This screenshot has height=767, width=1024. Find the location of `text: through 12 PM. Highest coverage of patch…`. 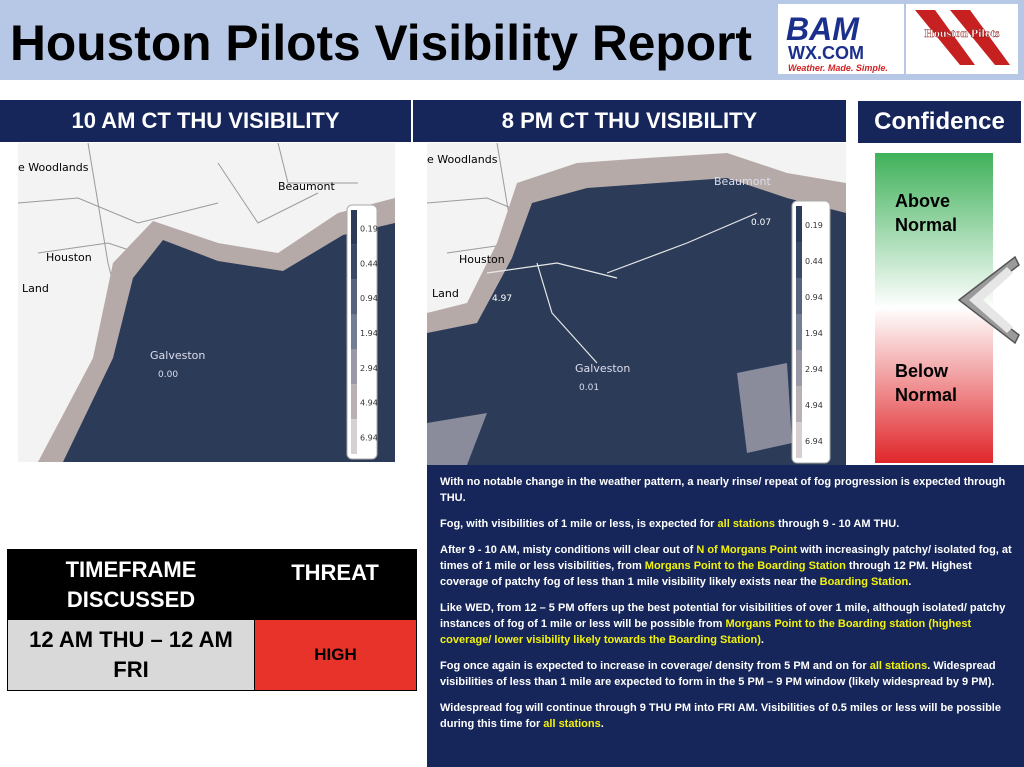

text: through 12 PM. Highest coverage of patch… is located at coordinates (706, 574).